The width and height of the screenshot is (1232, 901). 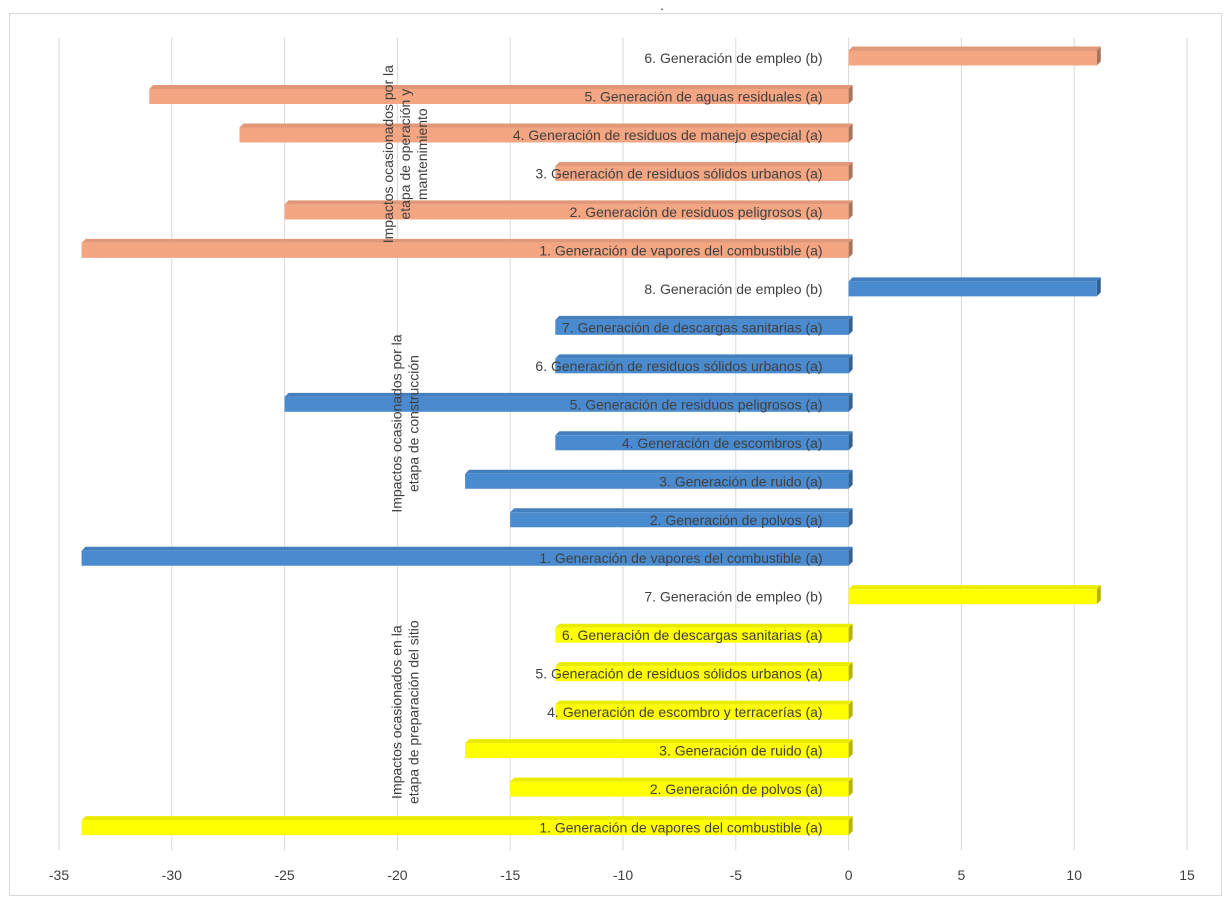 I want to click on x-tick-label: 5, so click(x=962, y=875).